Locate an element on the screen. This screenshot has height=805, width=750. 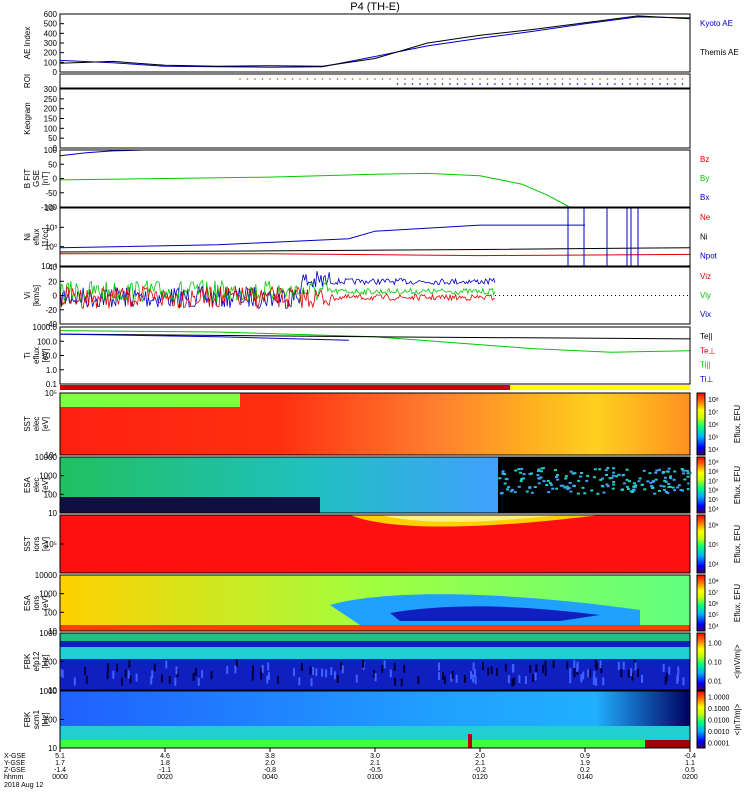
ytick-label: 20 is located at coordinates (52, 281).